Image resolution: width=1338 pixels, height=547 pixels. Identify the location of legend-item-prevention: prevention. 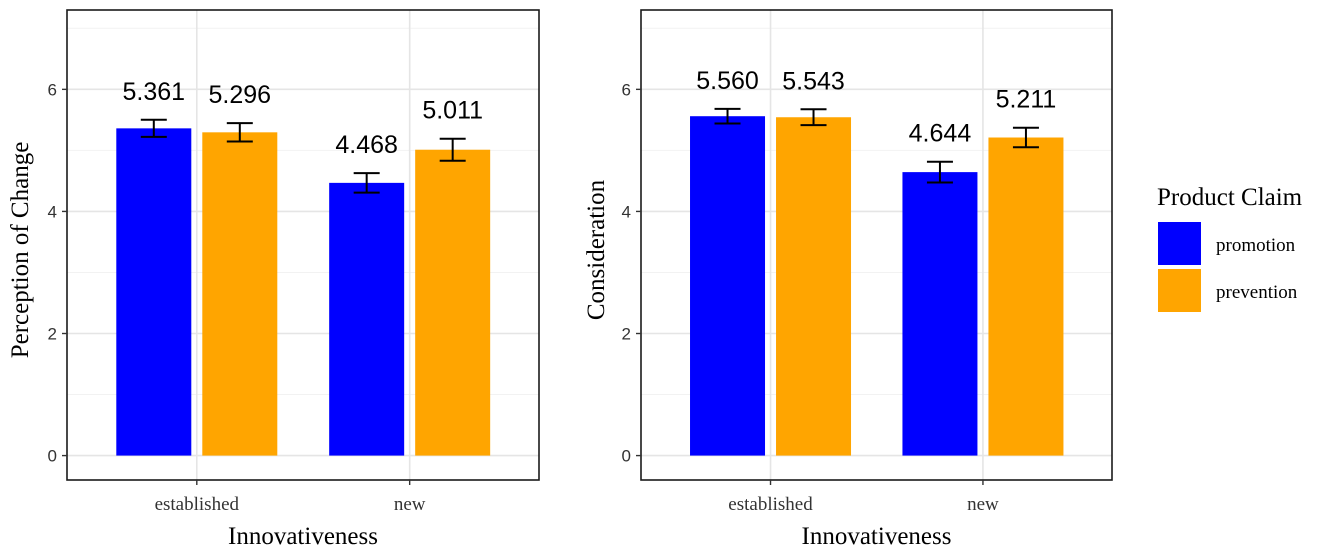
(1228, 290).